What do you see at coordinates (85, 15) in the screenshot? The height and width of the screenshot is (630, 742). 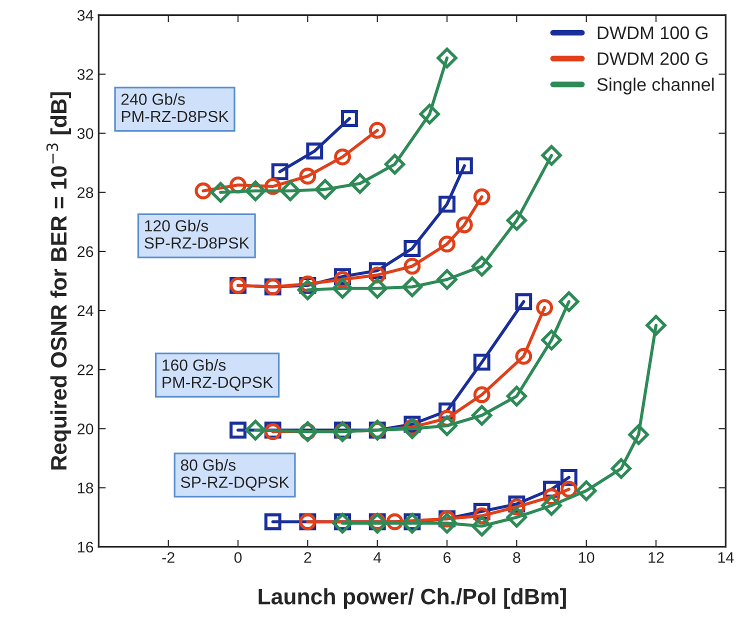 I see `y-tick-label: 34` at bounding box center [85, 15].